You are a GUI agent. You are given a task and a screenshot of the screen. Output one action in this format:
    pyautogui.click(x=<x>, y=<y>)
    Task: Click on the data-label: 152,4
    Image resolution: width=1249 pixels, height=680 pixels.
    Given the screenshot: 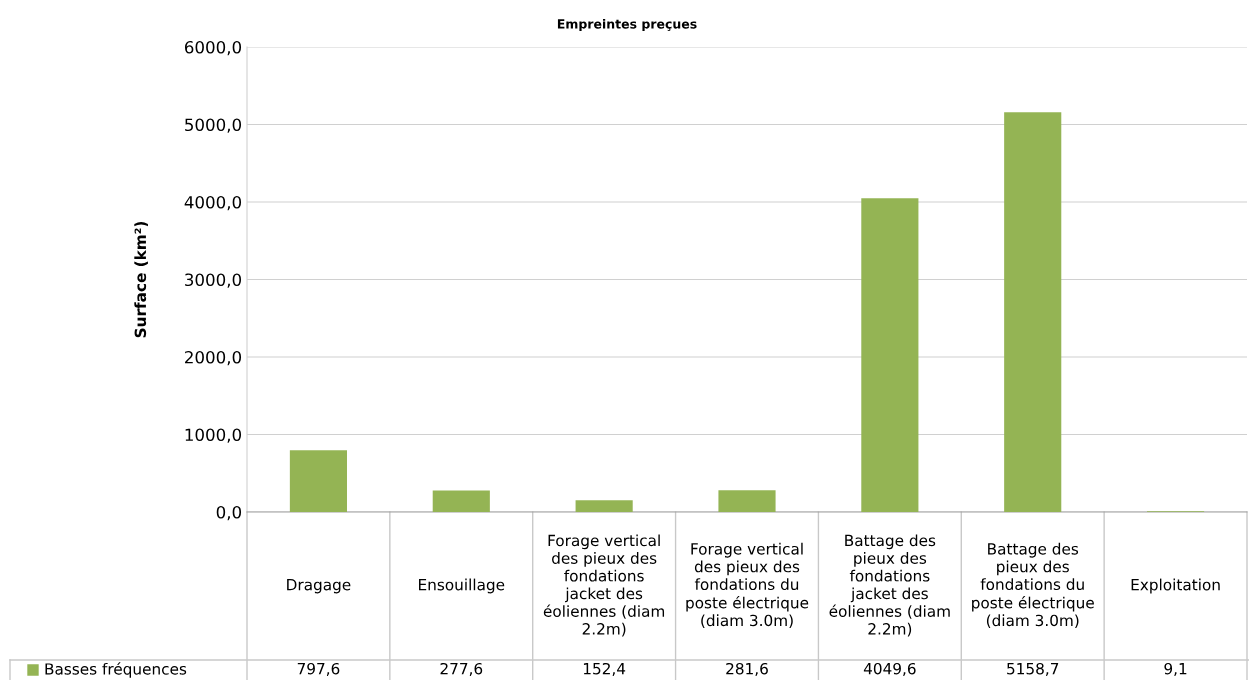 What is the action you would take?
    pyautogui.click(x=604, y=669)
    